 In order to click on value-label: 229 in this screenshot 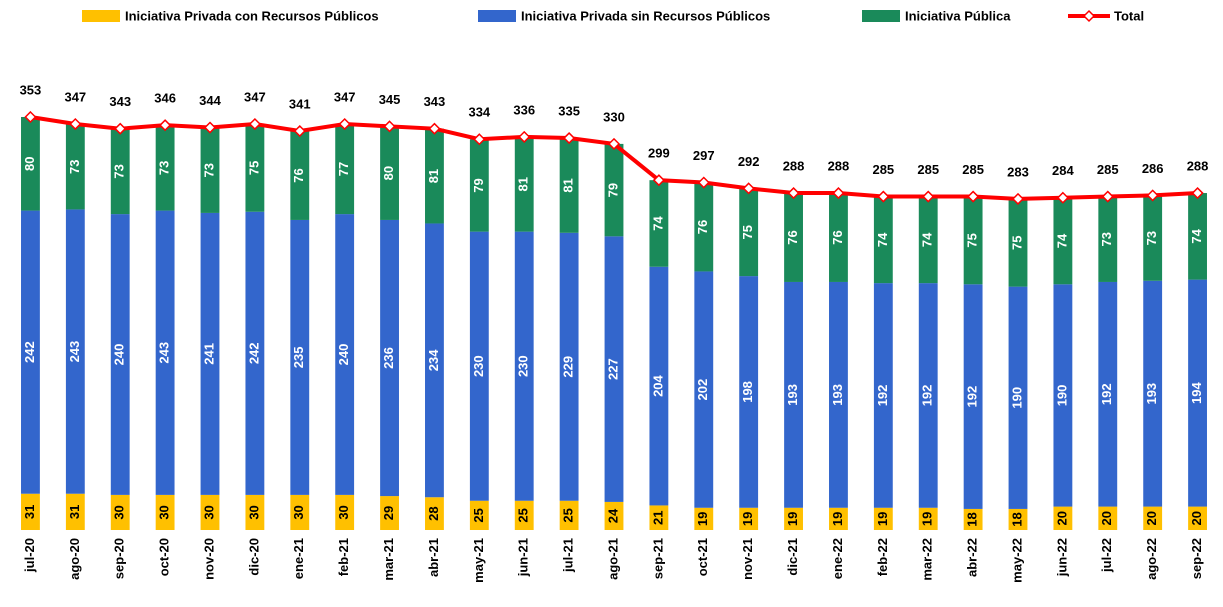, I will do `click(568, 367)`.